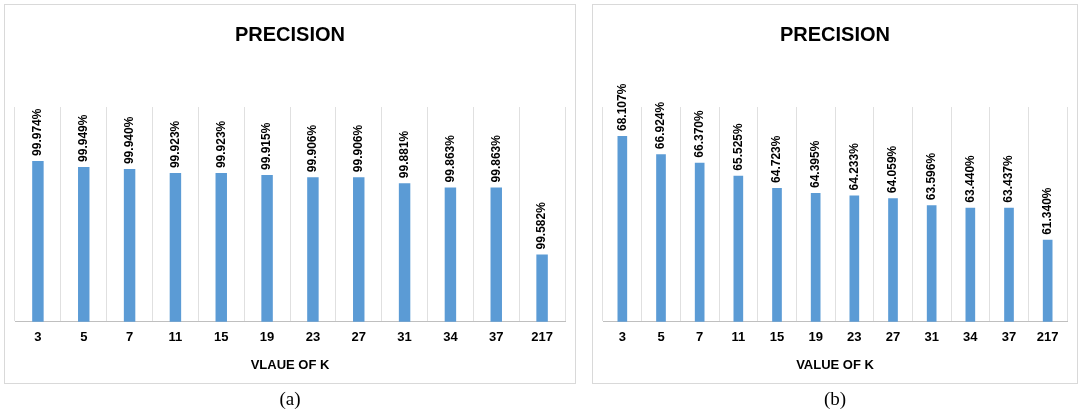 Image resolution: width=1080 pixels, height=419 pixels. Describe the element at coordinates (737, 146) in the screenshot. I see `data-label: 65.525%` at that location.